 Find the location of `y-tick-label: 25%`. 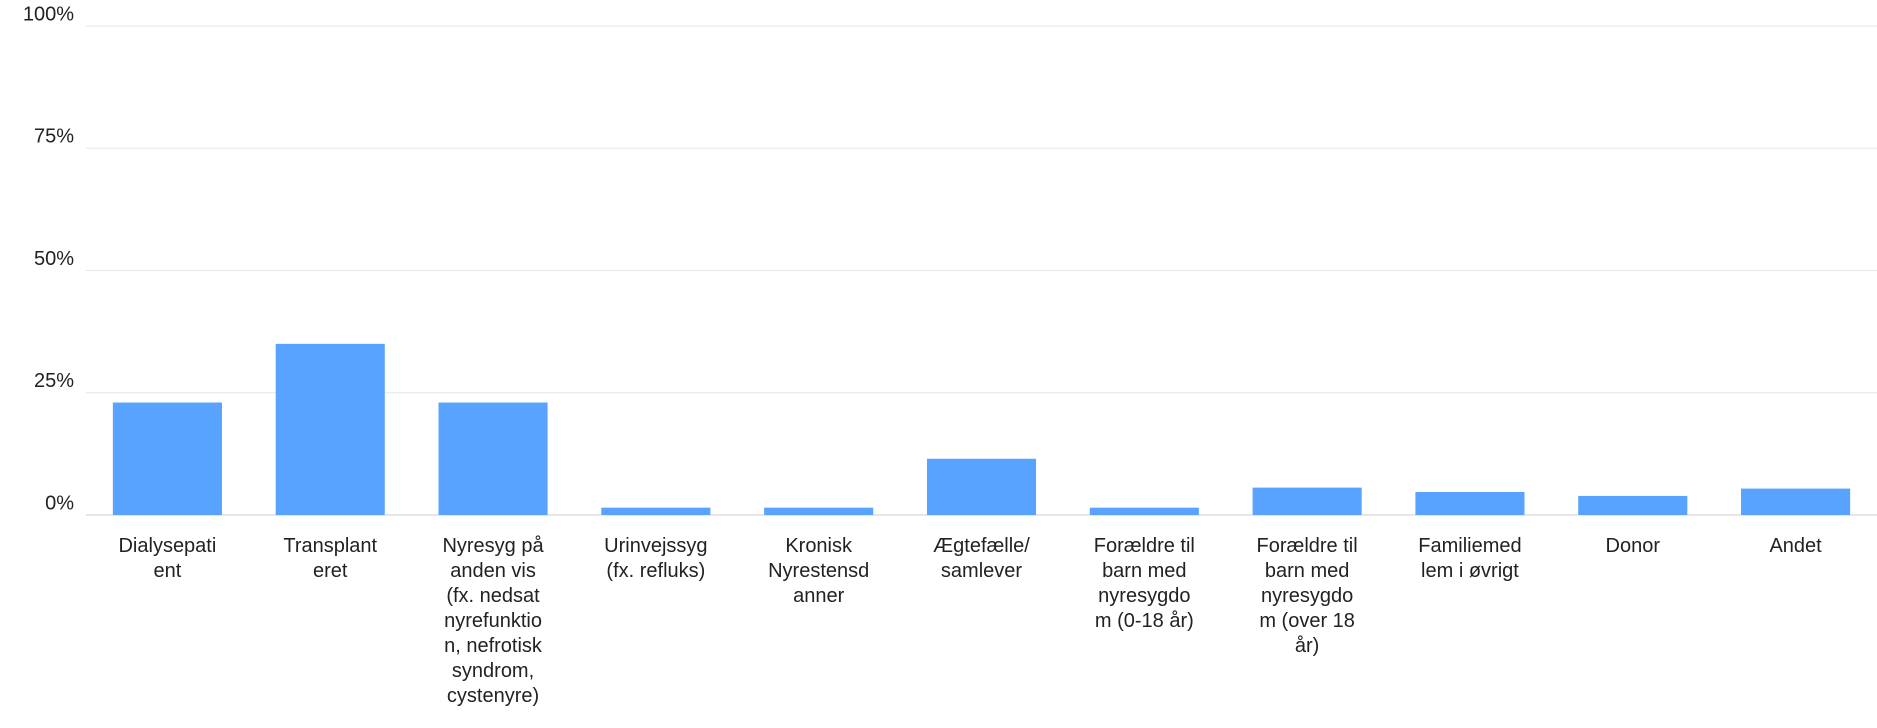

y-tick-label: 25% is located at coordinates (54, 381).